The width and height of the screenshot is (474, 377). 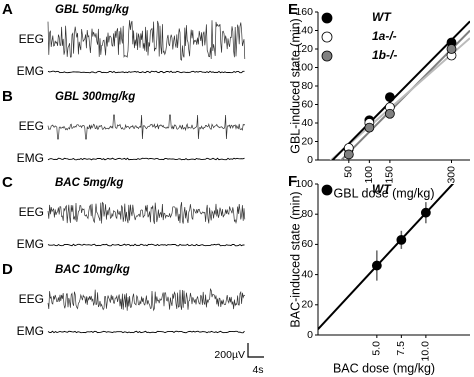 I want to click on panel-letter: B, so click(x=7, y=96).